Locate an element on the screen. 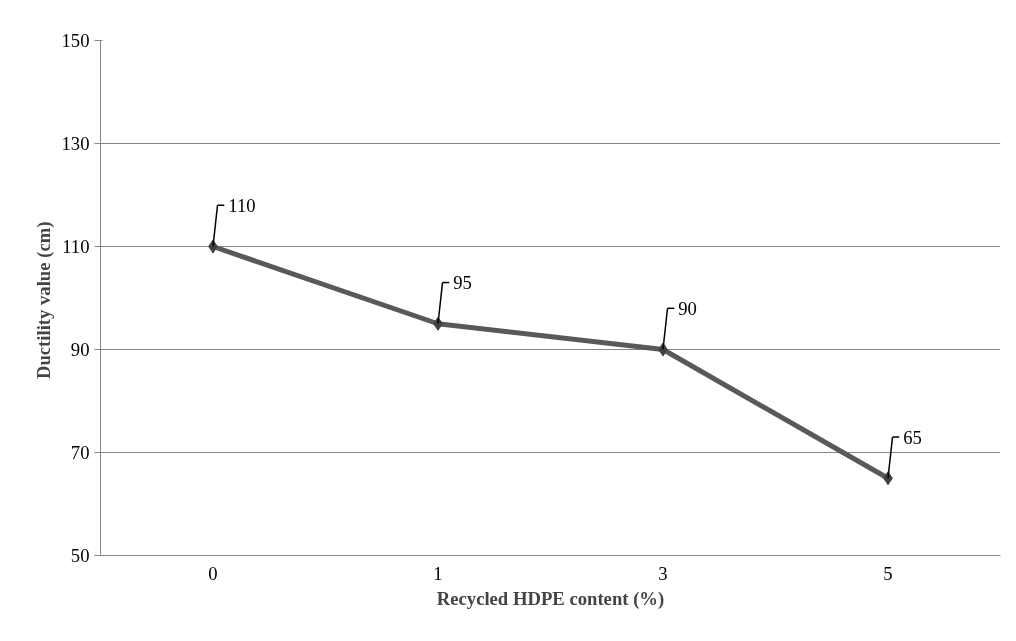 The image size is (1016, 641). data-label: 95 is located at coordinates (462, 283).